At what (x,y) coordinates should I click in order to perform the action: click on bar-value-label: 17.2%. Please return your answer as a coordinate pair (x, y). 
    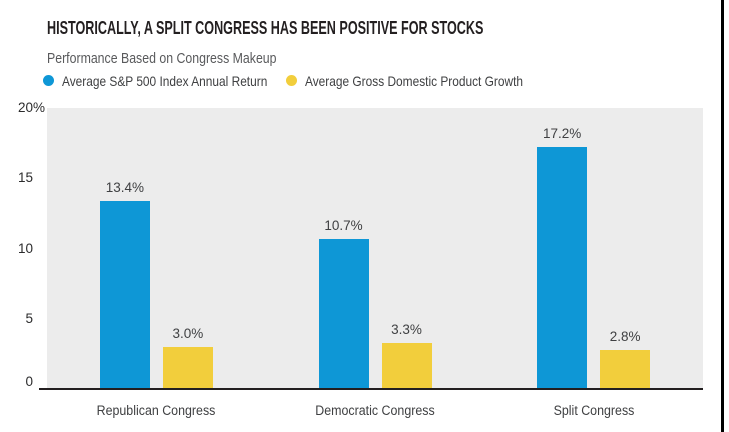
    Looking at the image, I should click on (562, 134).